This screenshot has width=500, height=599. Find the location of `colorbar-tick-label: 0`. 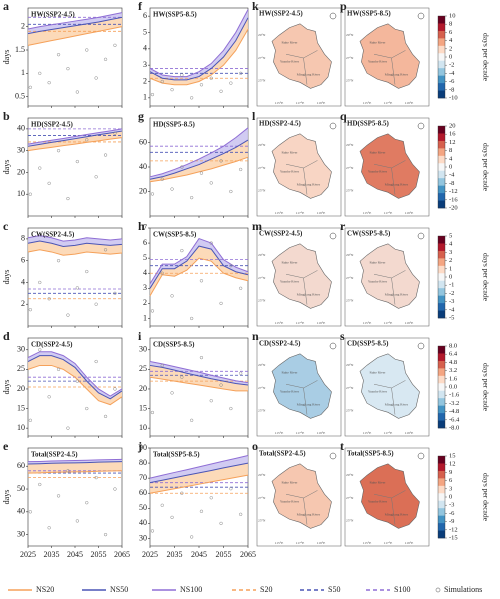

colorbar-tick-label: 0 is located at coordinates (450, 276).